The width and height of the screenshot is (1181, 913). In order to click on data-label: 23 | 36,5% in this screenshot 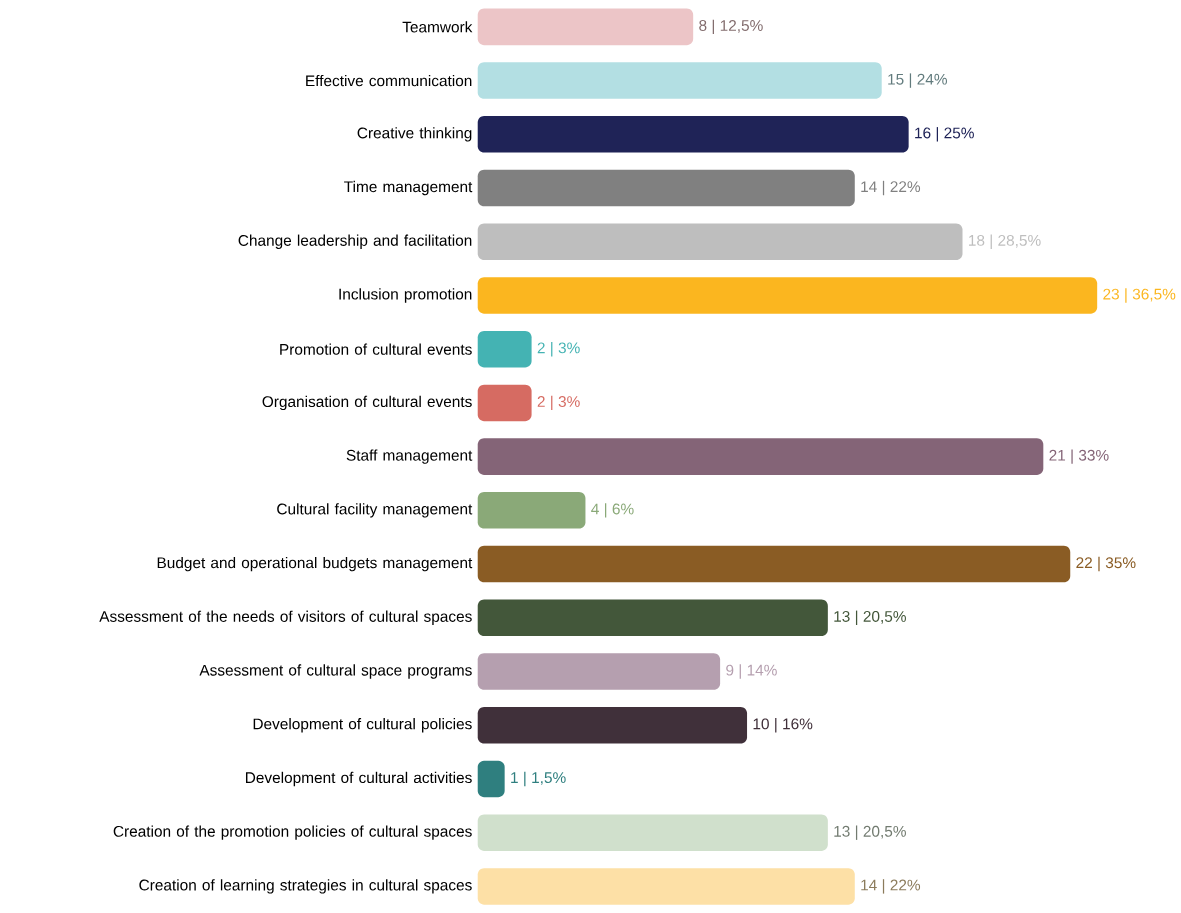, I will do `click(1139, 295)`.